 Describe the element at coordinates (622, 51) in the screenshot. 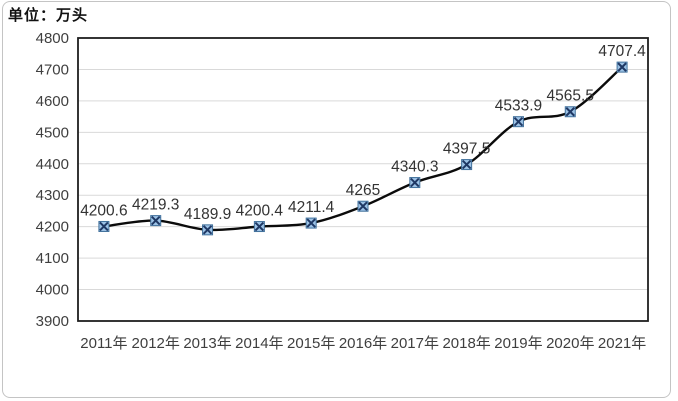

I see `data-point-label: 4707.4` at that location.